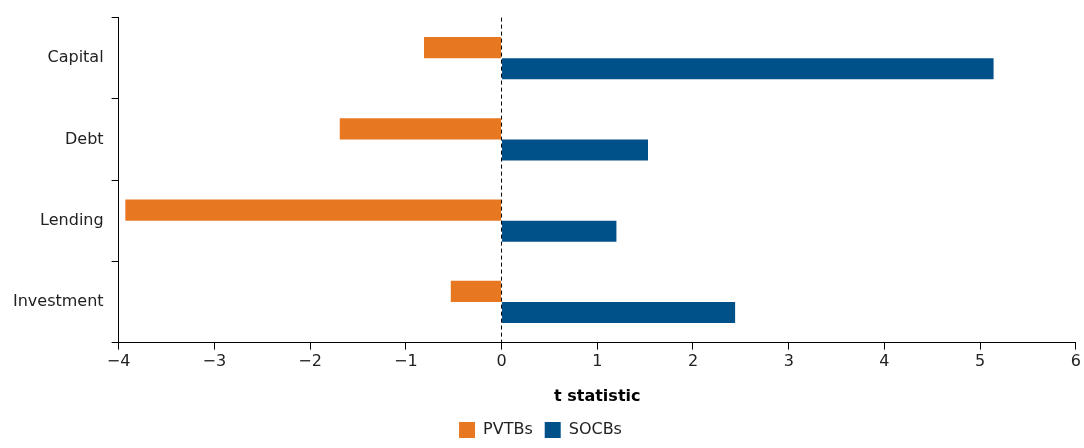 The height and width of the screenshot is (448, 1084). I want to click on legend-label: PVTBs, so click(508, 429).